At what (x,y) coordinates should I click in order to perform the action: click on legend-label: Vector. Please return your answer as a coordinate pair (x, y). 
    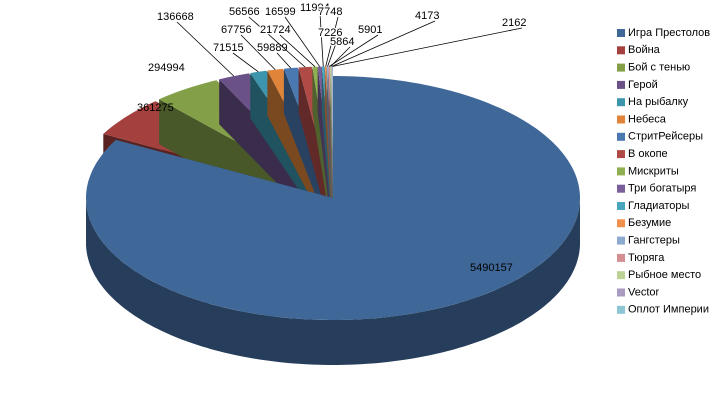
    Looking at the image, I should click on (644, 292).